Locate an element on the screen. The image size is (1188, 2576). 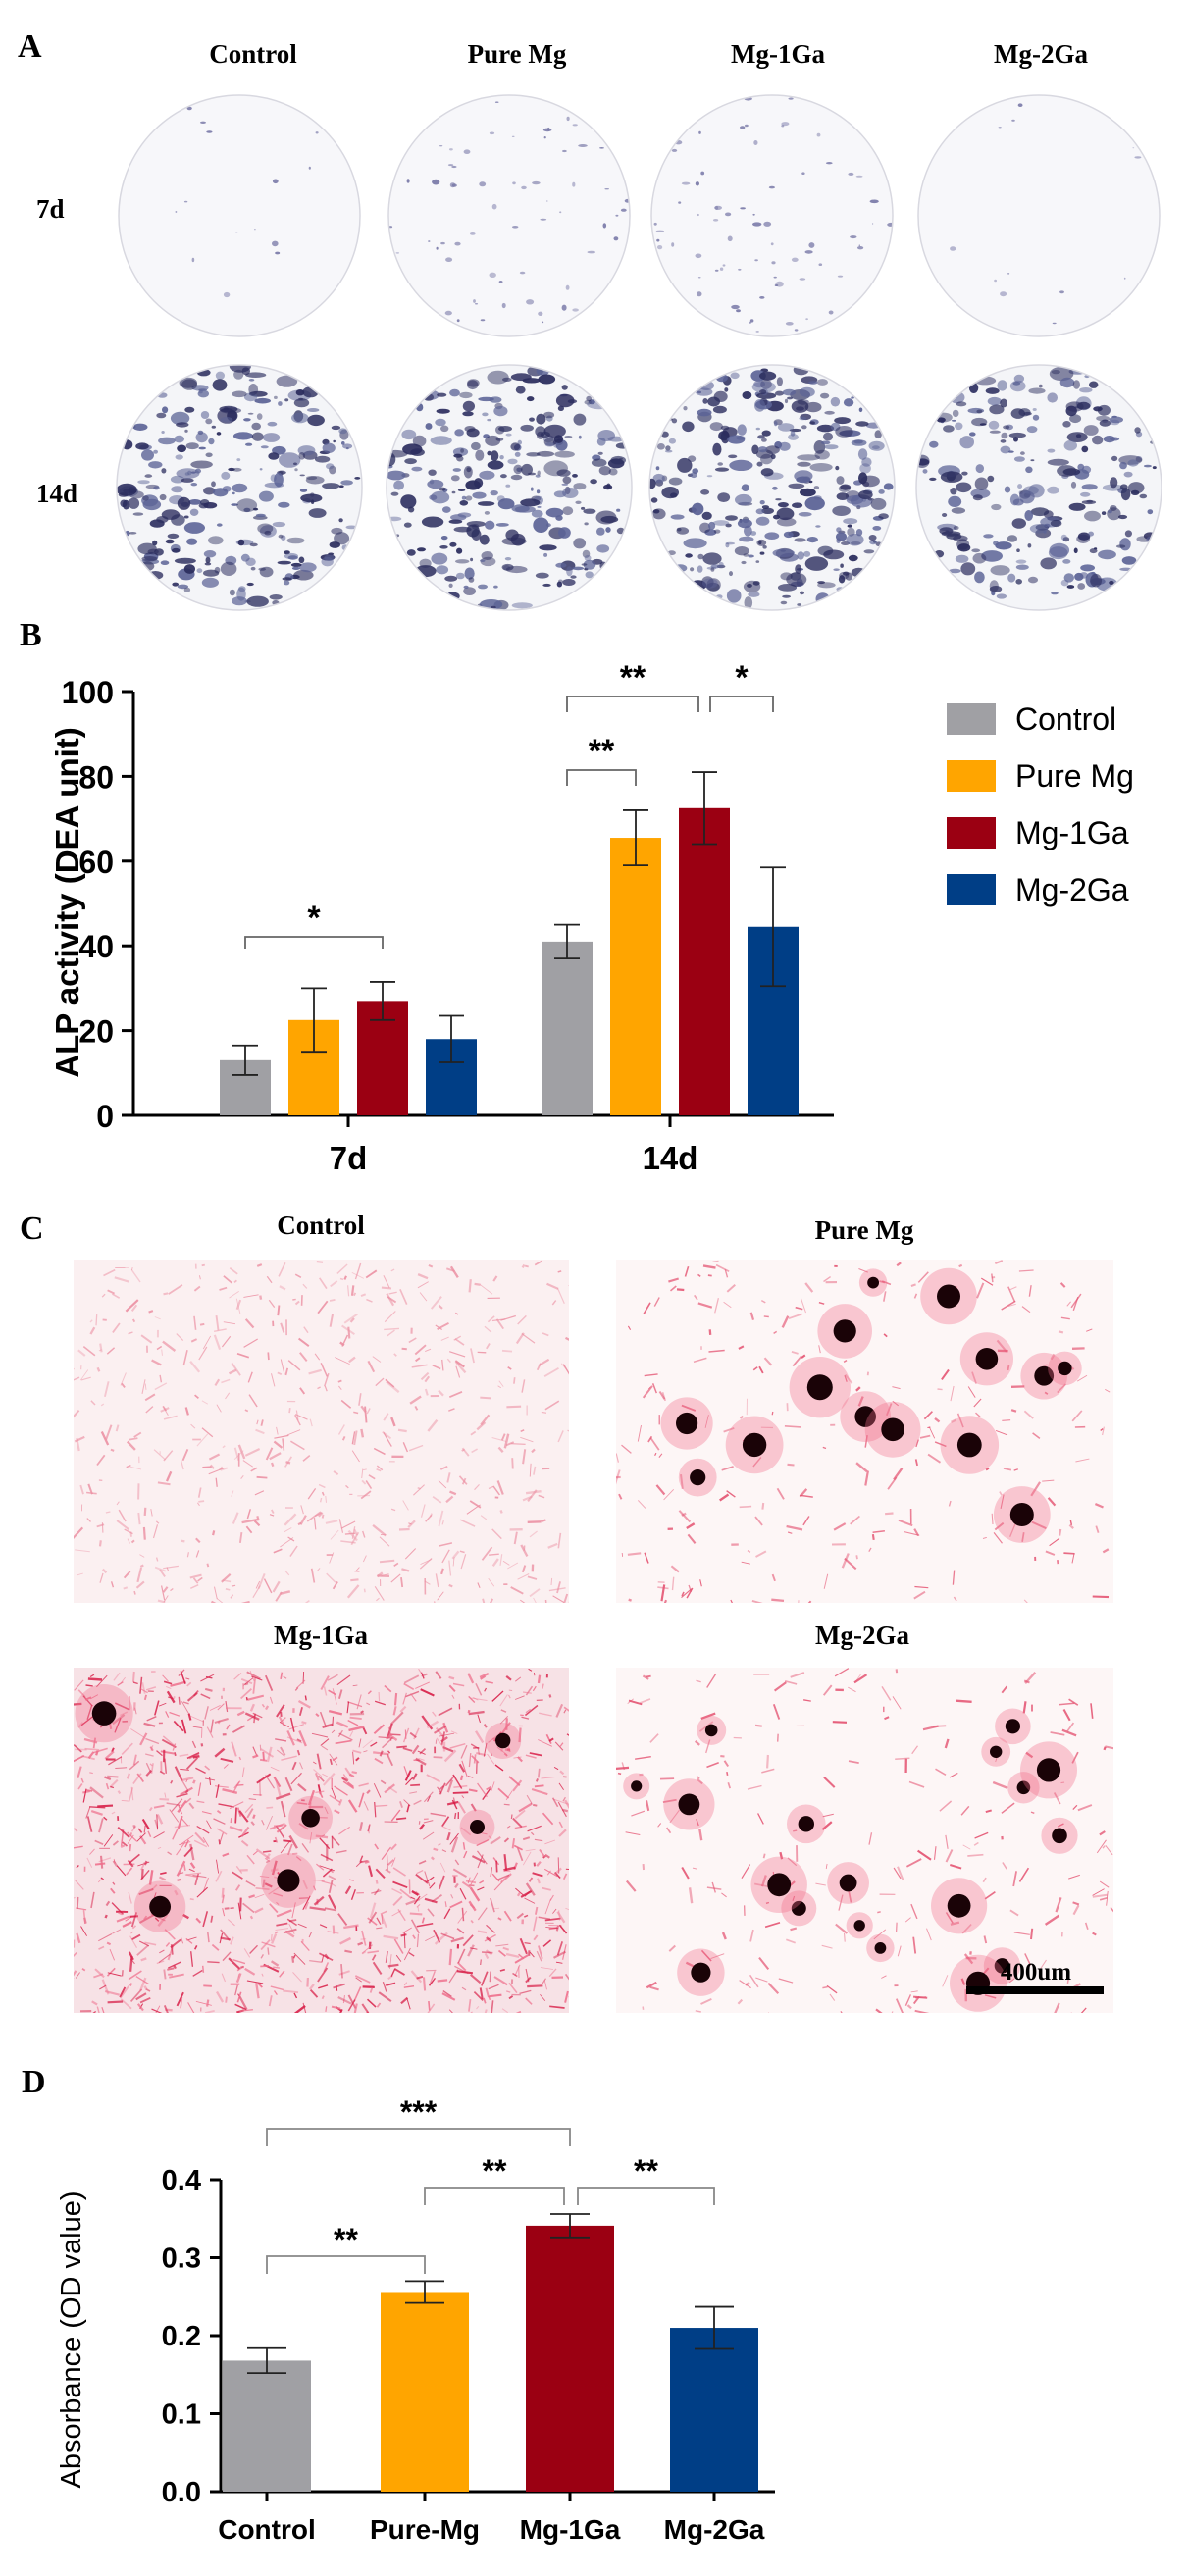
micrograph-control is located at coordinates (321, 1431).